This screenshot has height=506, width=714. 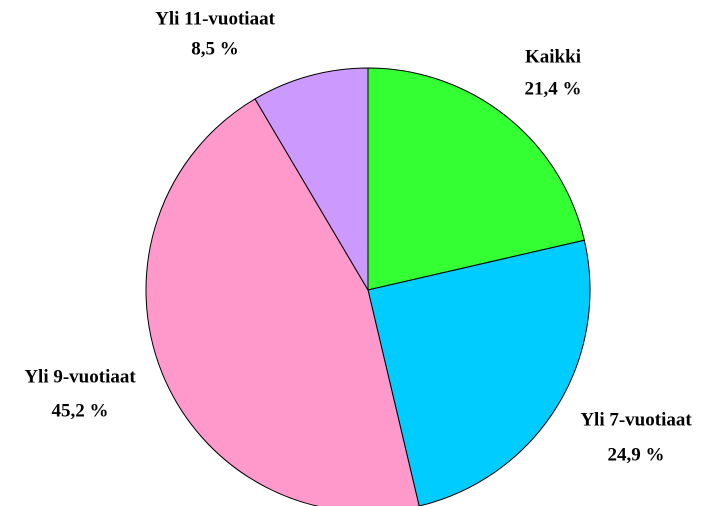 What do you see at coordinates (215, 48) in the screenshot?
I see `slice-value-label: 8,5 %` at bounding box center [215, 48].